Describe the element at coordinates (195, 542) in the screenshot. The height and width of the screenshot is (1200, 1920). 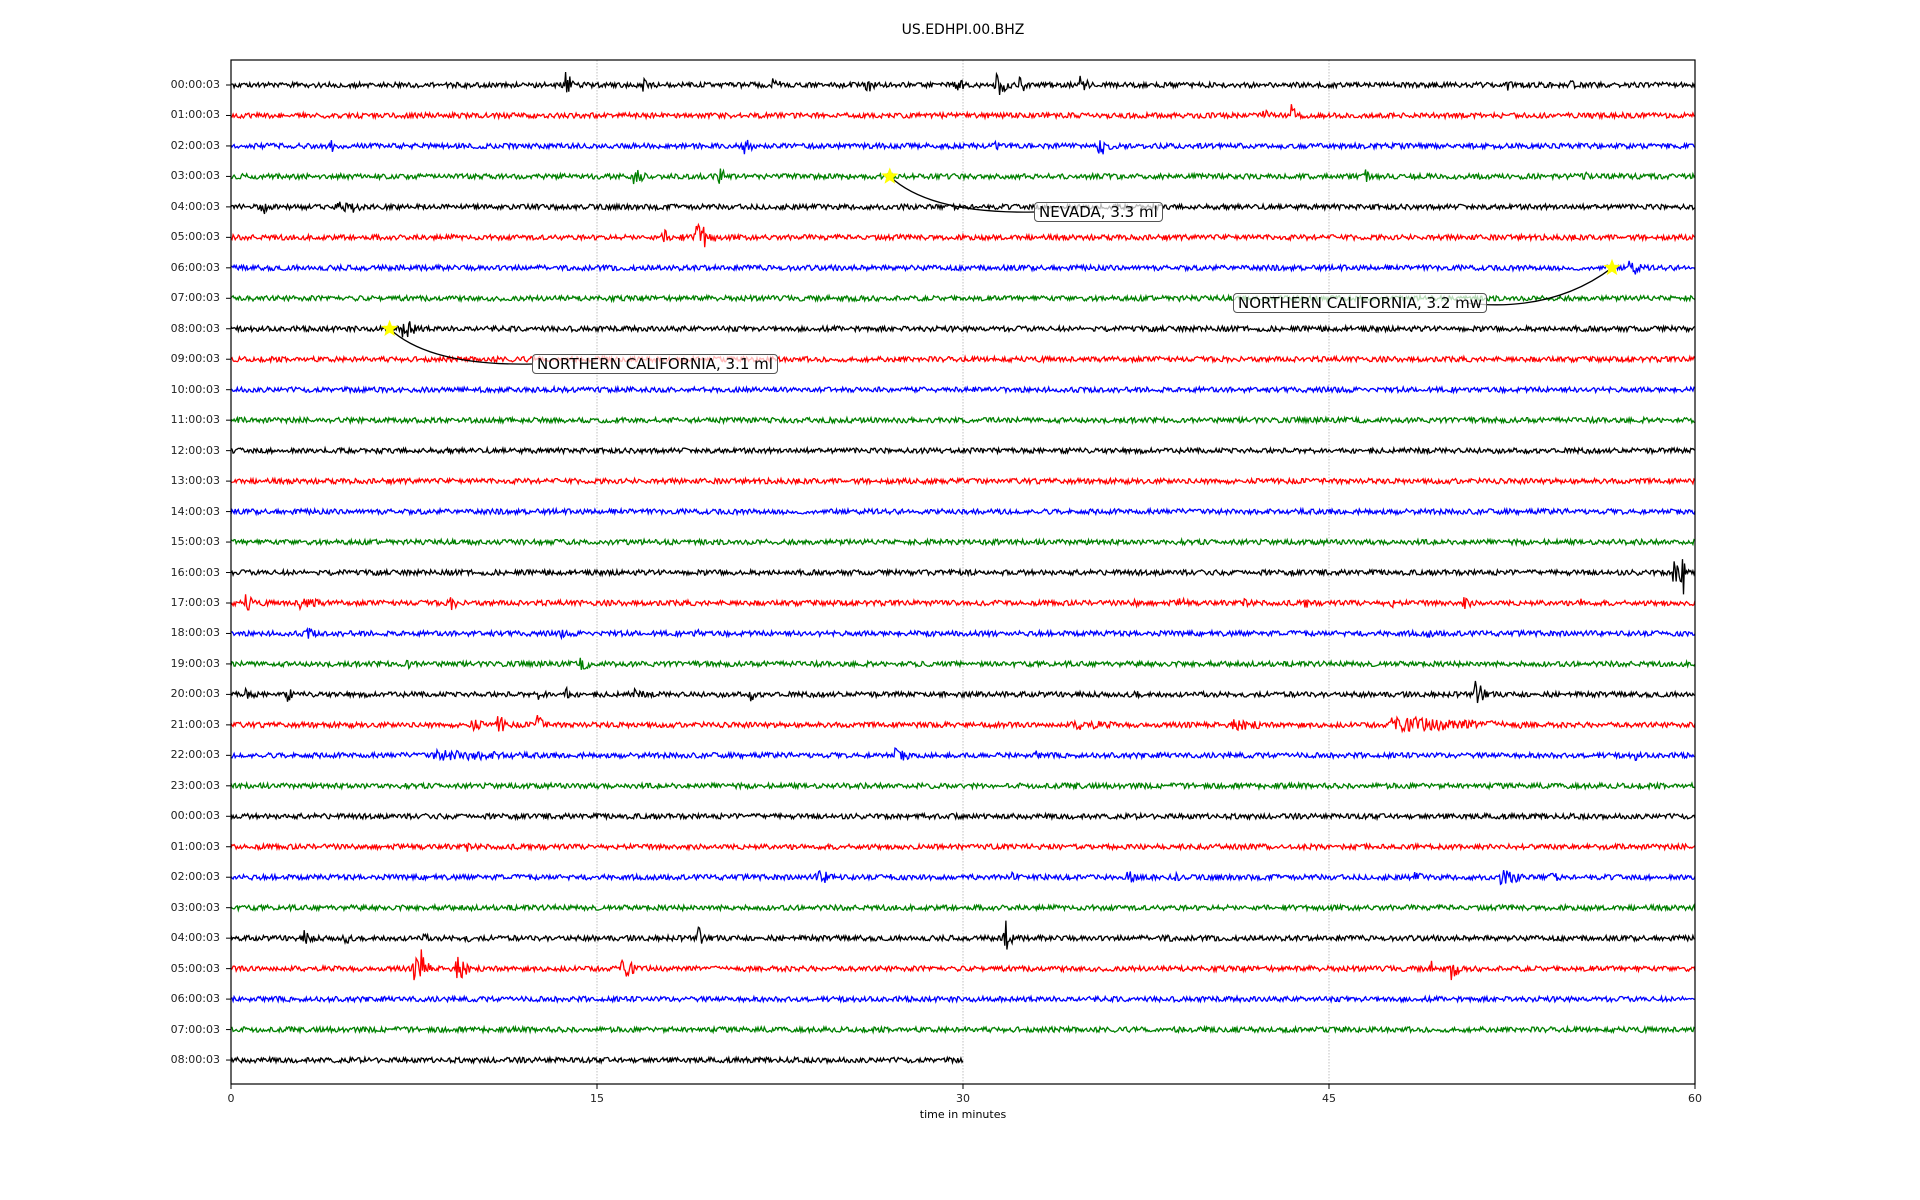
I see `y-tick-label: 15:00:03` at that location.